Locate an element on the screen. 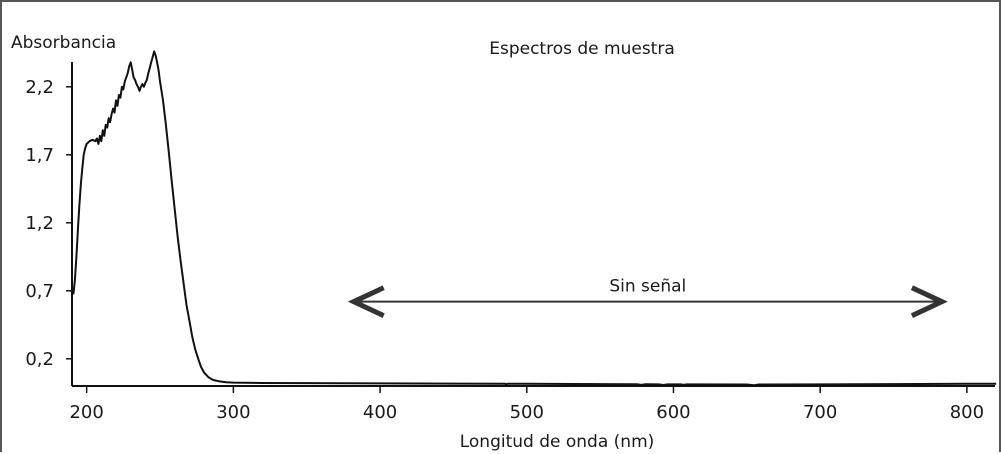 Image resolution: width=1001 pixels, height=454 pixels. y-axis-label: Absorbancia is located at coordinates (63, 43).